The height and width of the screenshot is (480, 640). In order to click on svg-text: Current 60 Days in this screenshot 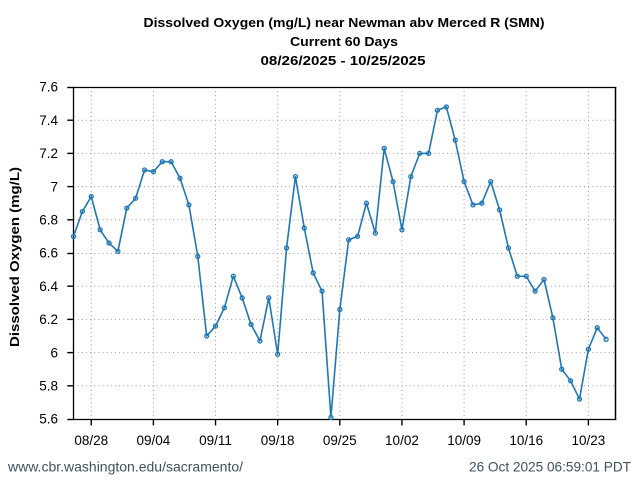, I will do `click(344, 41)`.